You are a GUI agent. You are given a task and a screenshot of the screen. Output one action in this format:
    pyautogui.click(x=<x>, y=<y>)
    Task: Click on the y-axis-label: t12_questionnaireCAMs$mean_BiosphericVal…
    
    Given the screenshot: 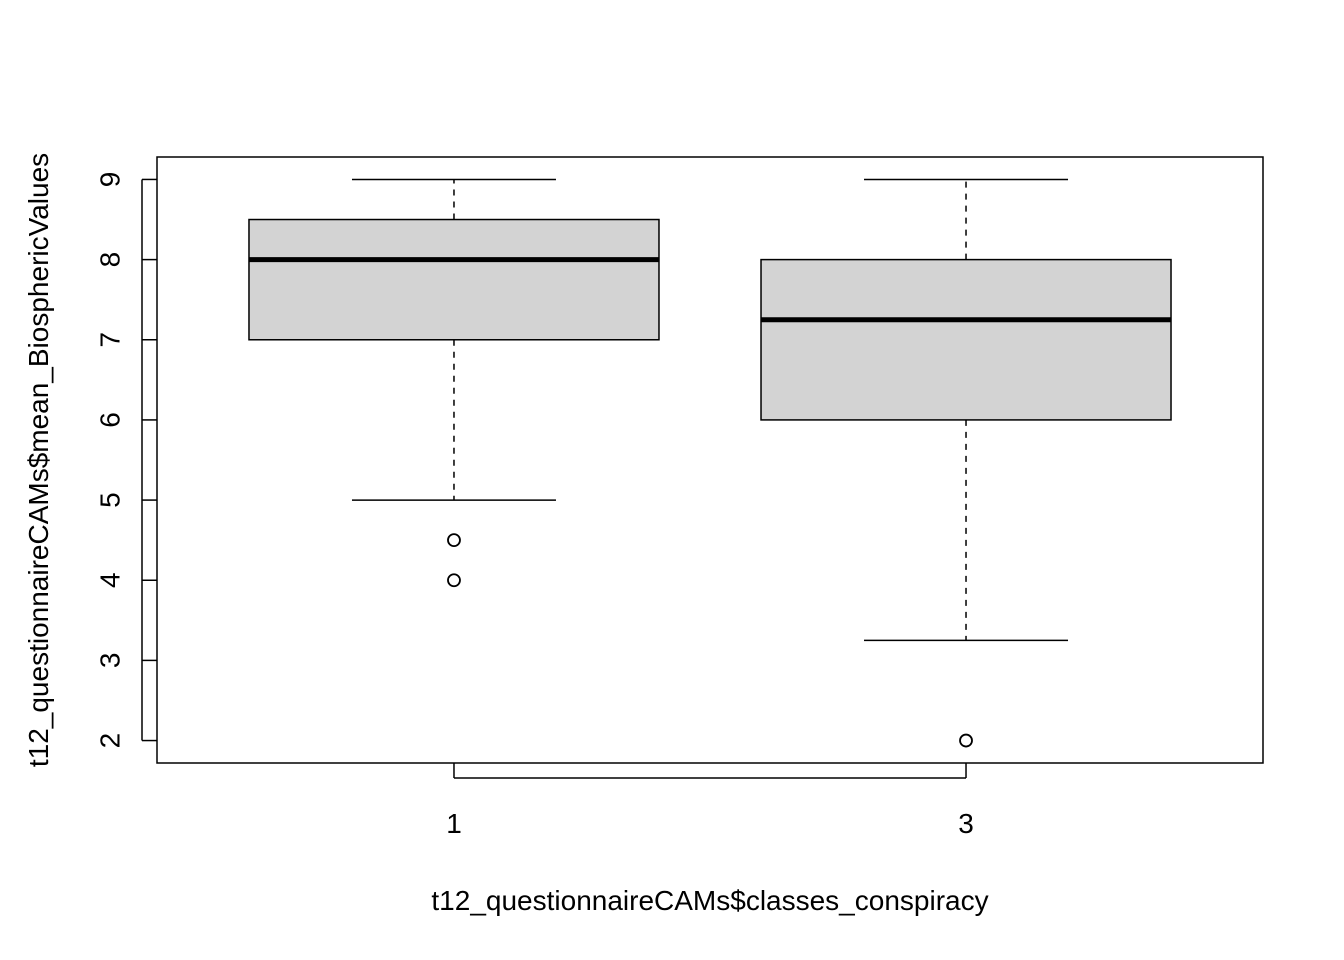 What is the action you would take?
    pyautogui.click(x=38, y=460)
    